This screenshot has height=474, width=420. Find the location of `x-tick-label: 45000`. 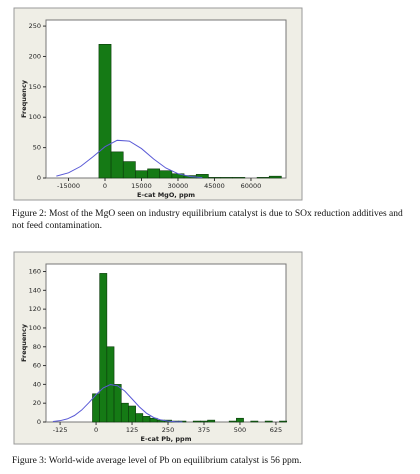

x-tick-label: 45000 is located at coordinates (214, 186).